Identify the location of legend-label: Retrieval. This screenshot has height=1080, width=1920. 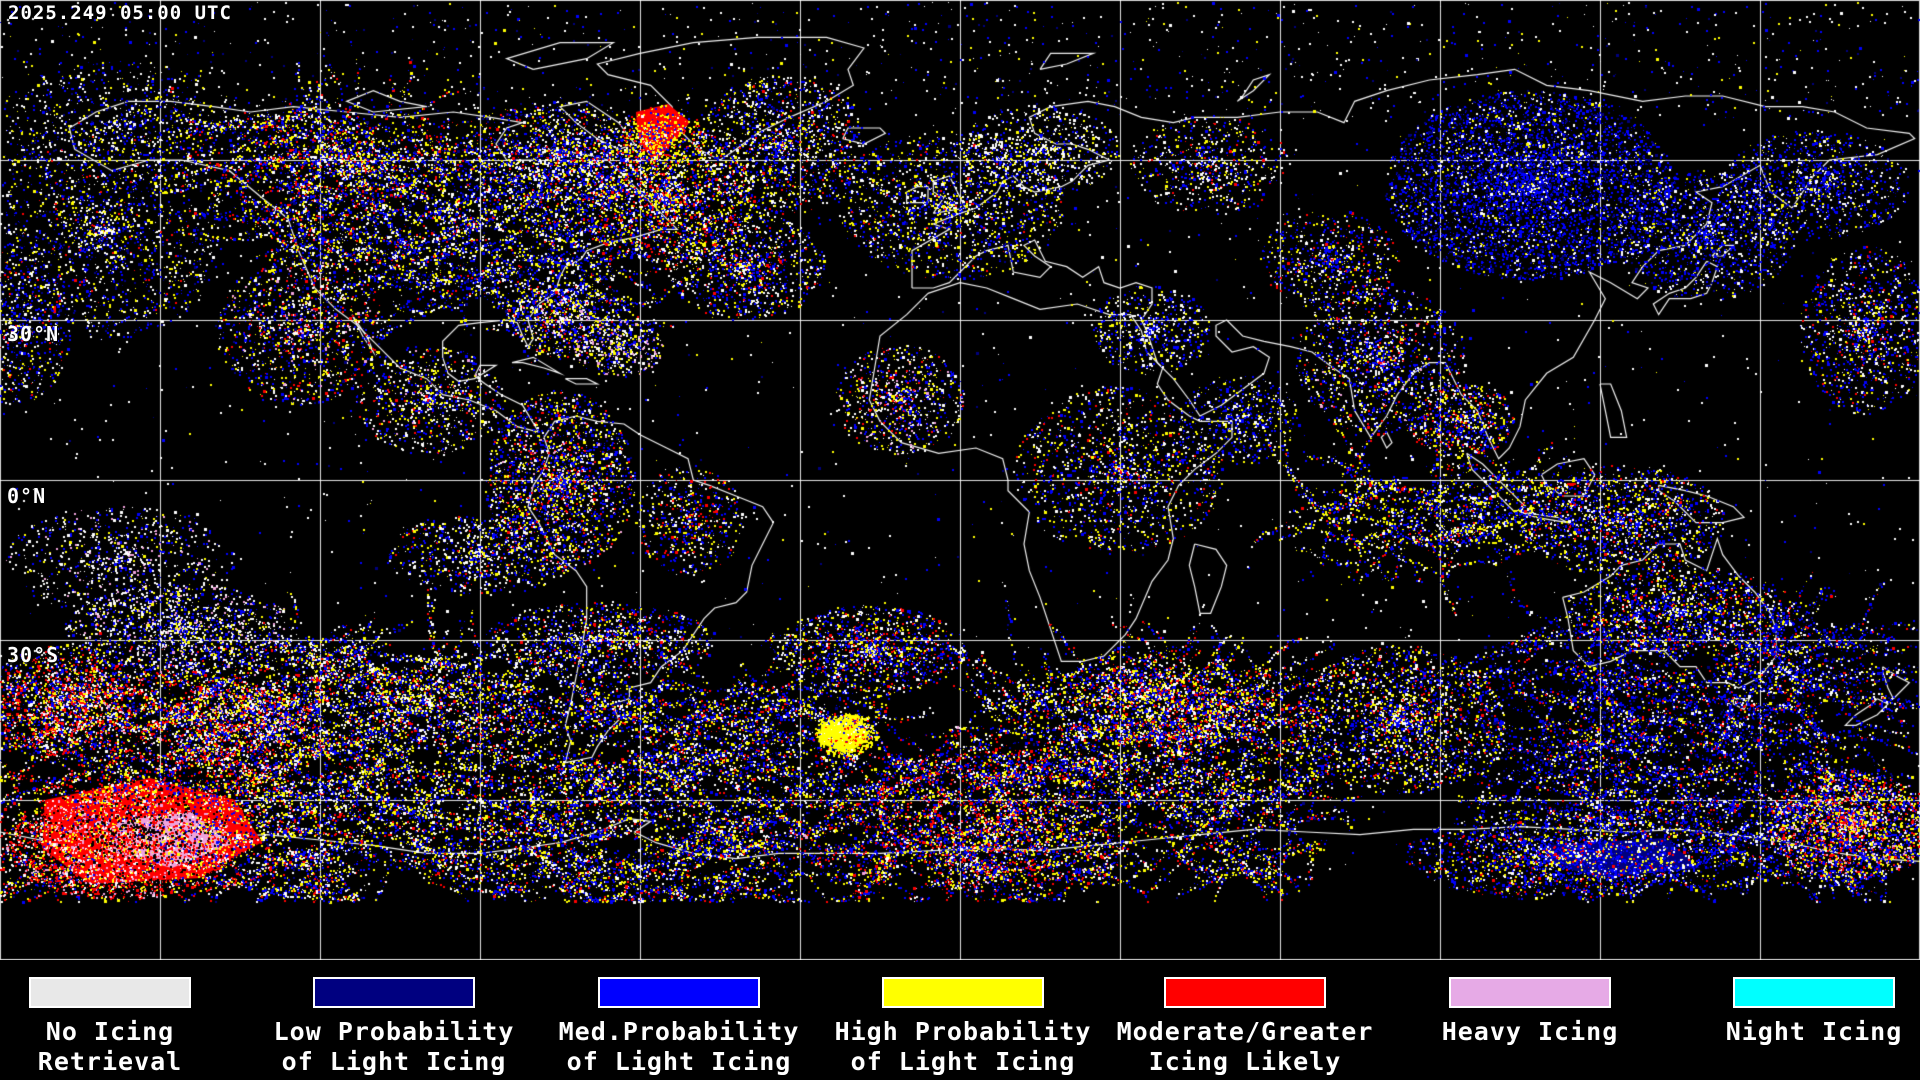
(110, 1061).